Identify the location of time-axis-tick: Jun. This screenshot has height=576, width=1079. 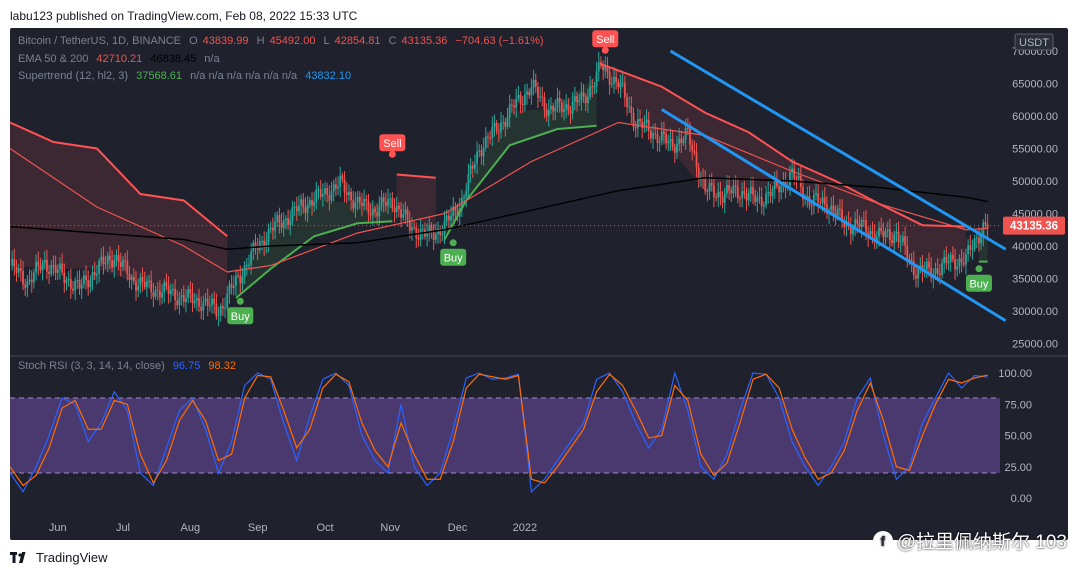
(58, 528).